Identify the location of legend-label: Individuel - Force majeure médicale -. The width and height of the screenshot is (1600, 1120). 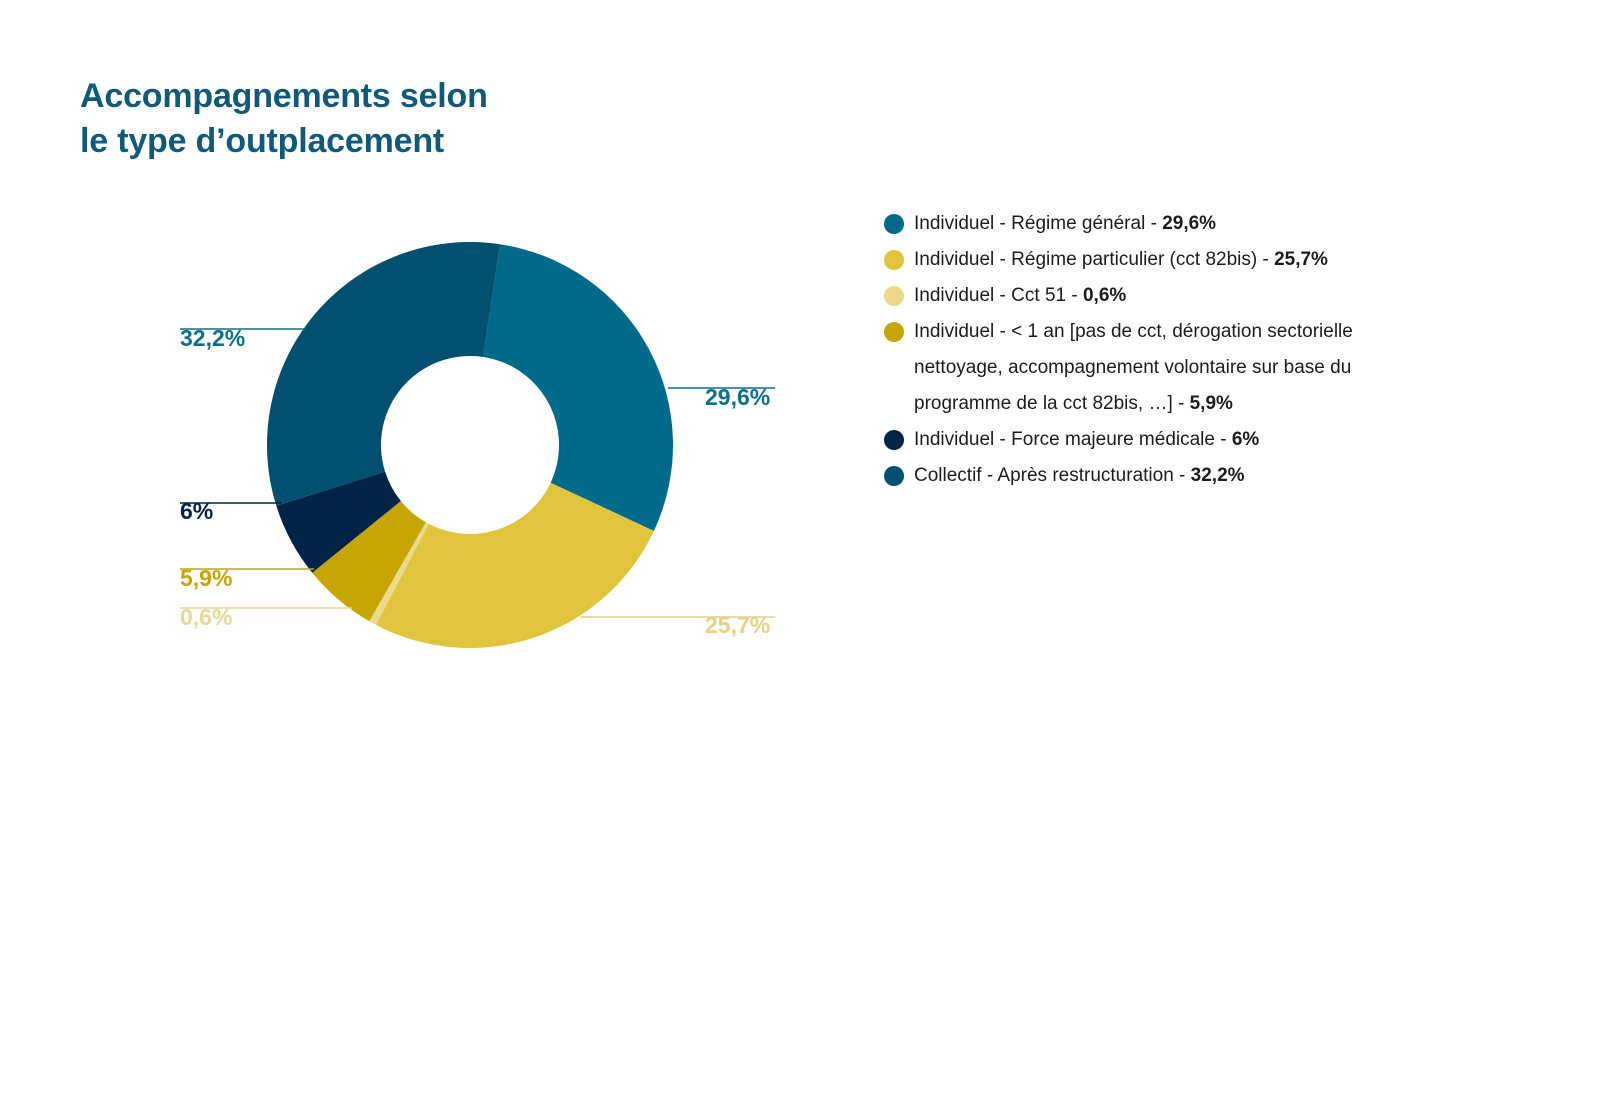
(1073, 439).